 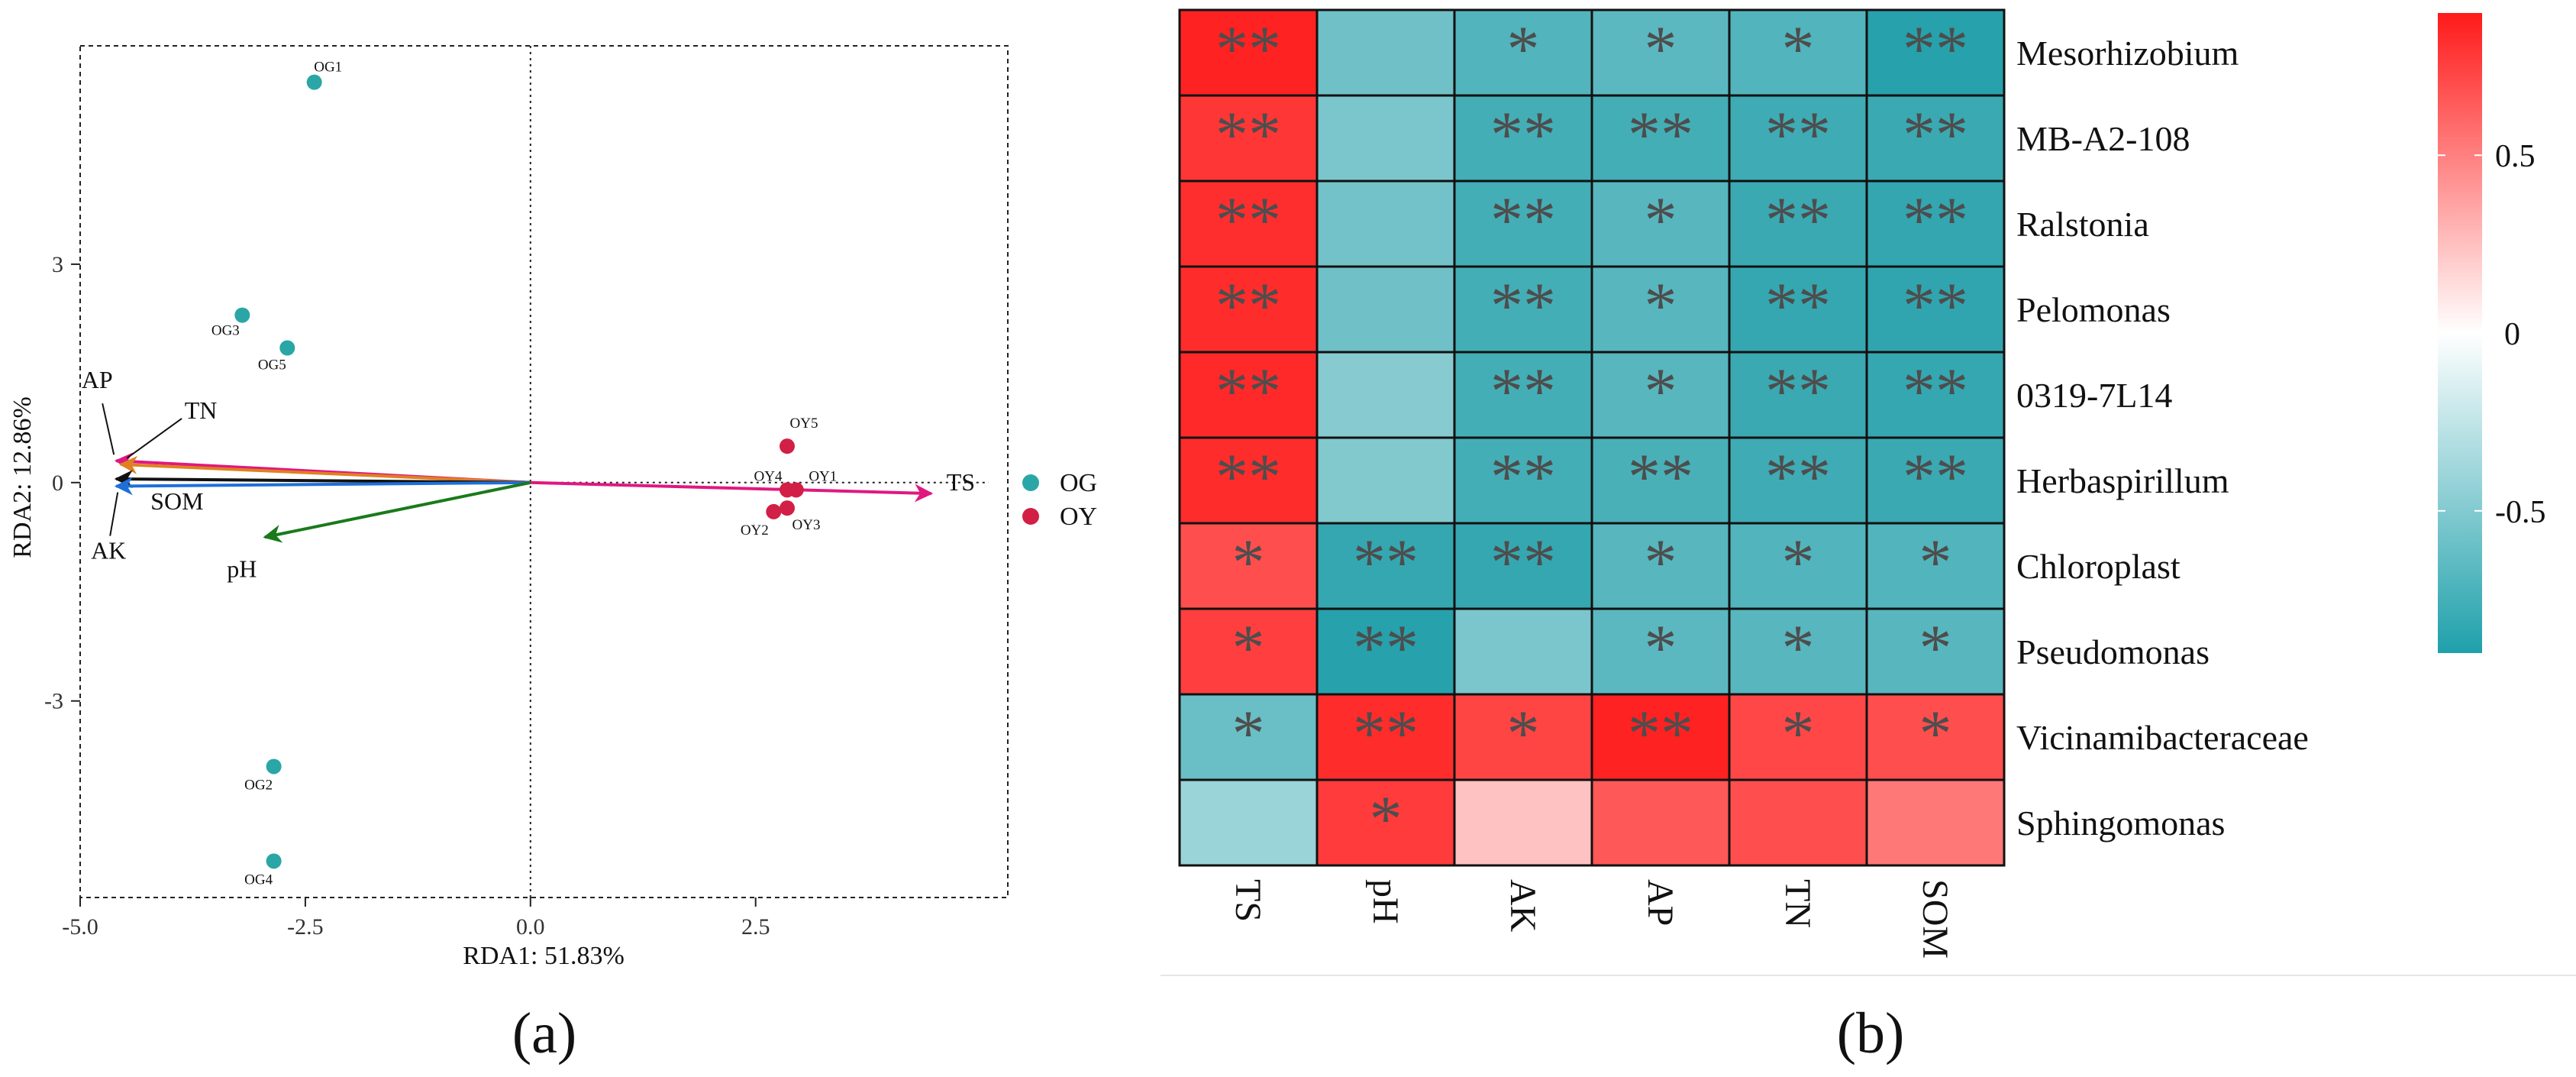 What do you see at coordinates (201, 410) in the screenshot?
I see `vector-label-tn: TN` at bounding box center [201, 410].